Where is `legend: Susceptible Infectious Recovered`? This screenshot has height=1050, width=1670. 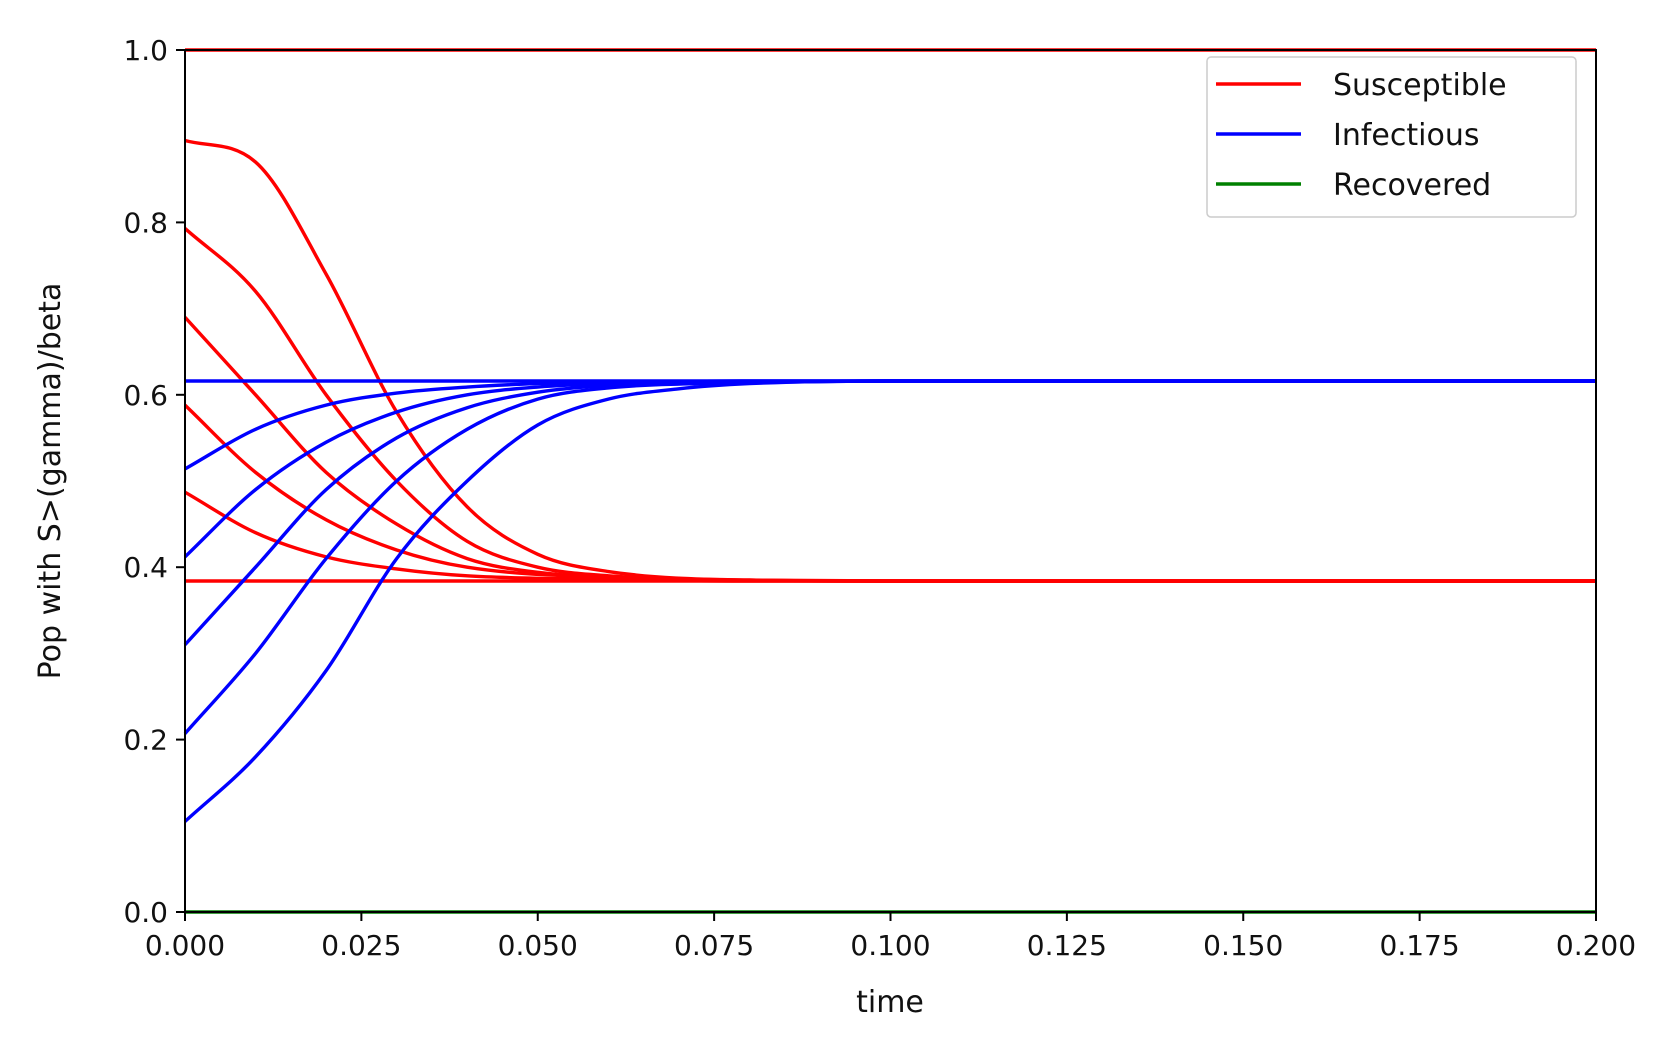 legend: Susceptible Infectious Recovered is located at coordinates (1391, 137).